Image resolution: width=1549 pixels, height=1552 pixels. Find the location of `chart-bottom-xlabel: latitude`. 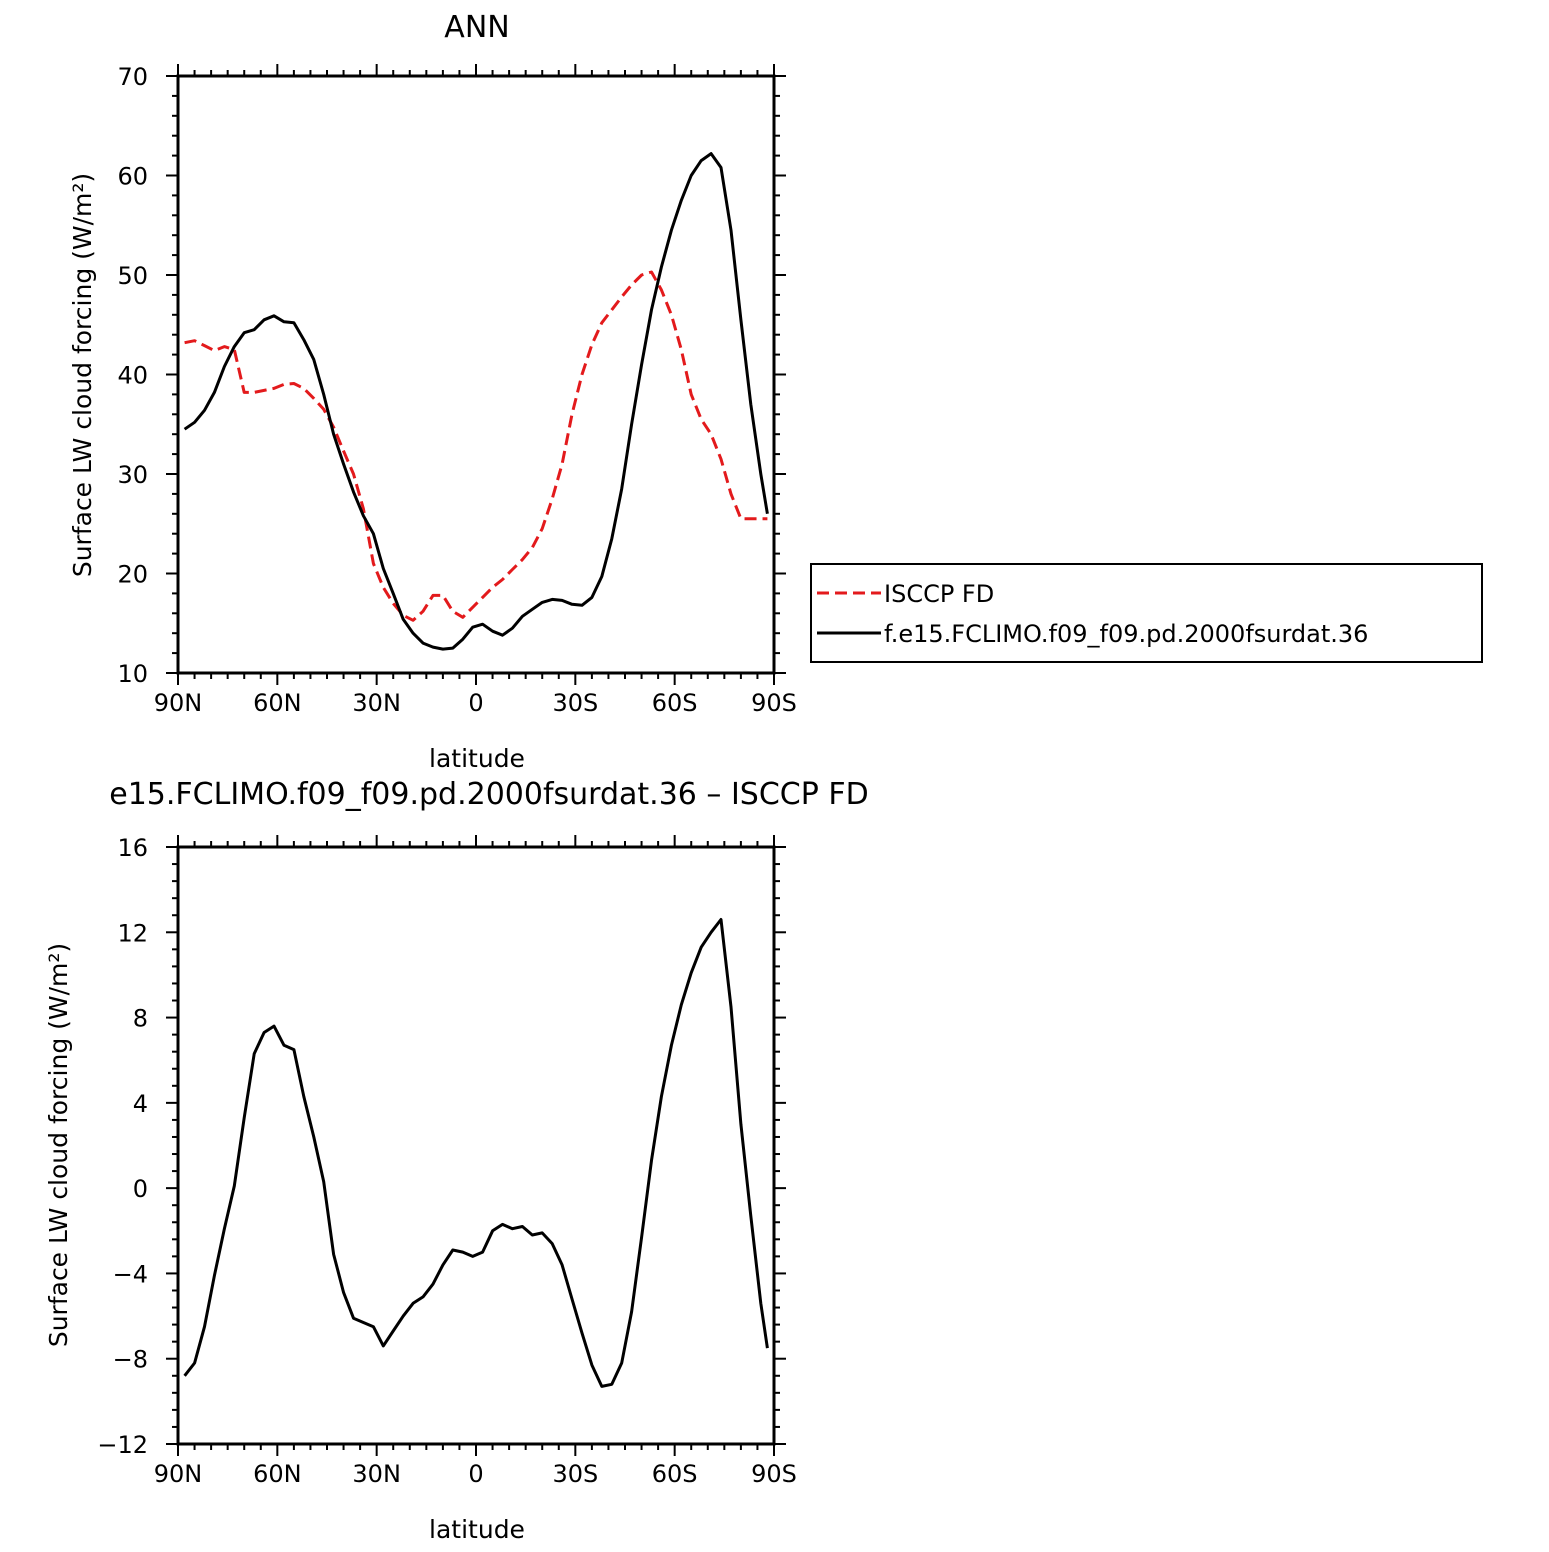

chart-bottom-xlabel: latitude is located at coordinates (477, 1529).